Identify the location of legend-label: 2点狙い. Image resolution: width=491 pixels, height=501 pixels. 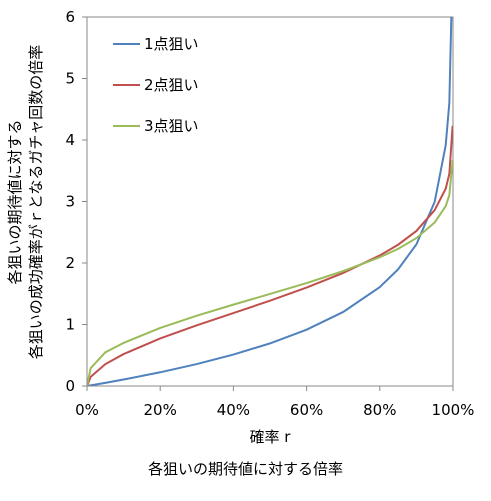
(171, 85).